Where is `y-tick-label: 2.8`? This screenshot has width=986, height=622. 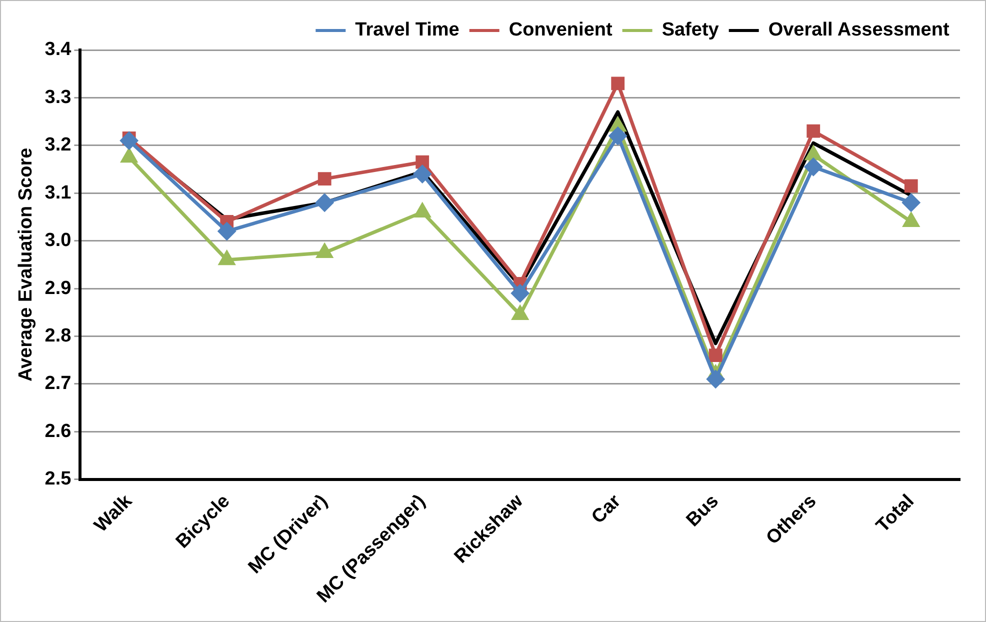 y-tick-label: 2.8 is located at coordinates (58, 335).